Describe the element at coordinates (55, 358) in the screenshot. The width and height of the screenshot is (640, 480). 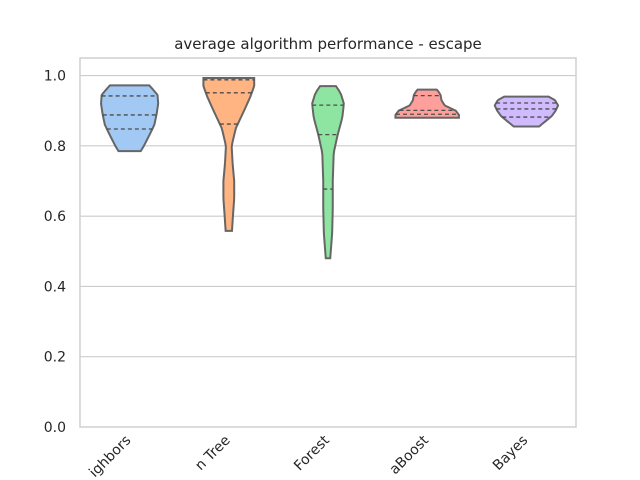
I see `y-tick-label: 0.2` at that location.